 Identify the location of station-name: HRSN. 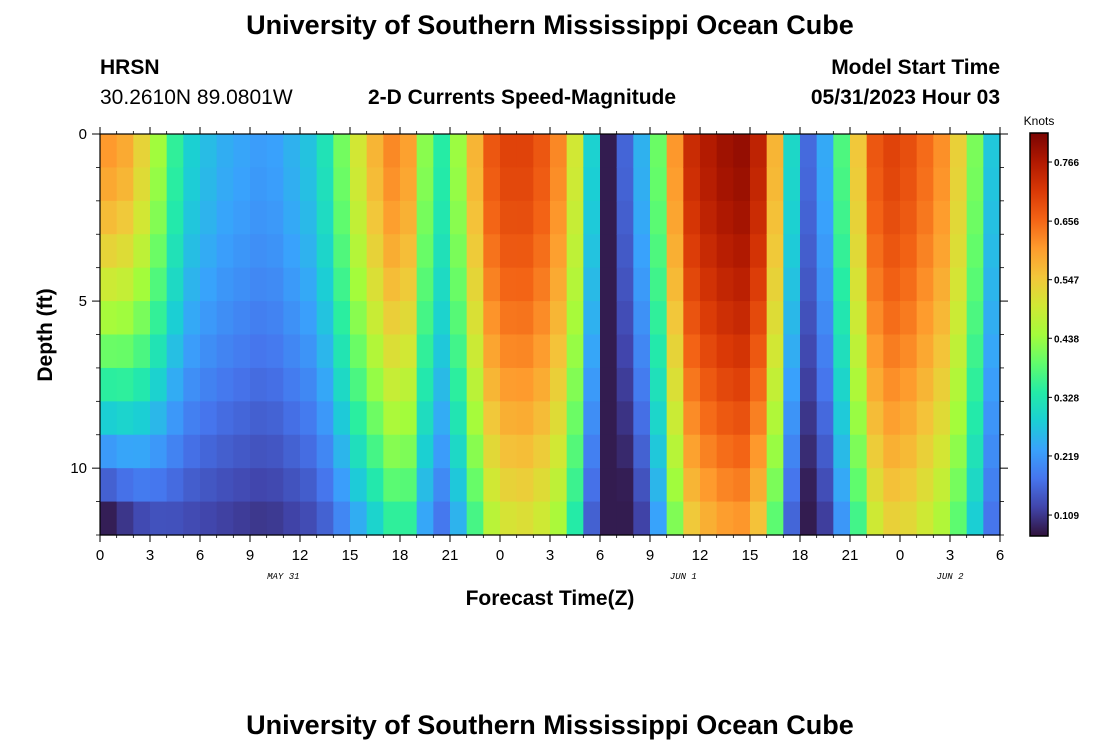
(130, 67).